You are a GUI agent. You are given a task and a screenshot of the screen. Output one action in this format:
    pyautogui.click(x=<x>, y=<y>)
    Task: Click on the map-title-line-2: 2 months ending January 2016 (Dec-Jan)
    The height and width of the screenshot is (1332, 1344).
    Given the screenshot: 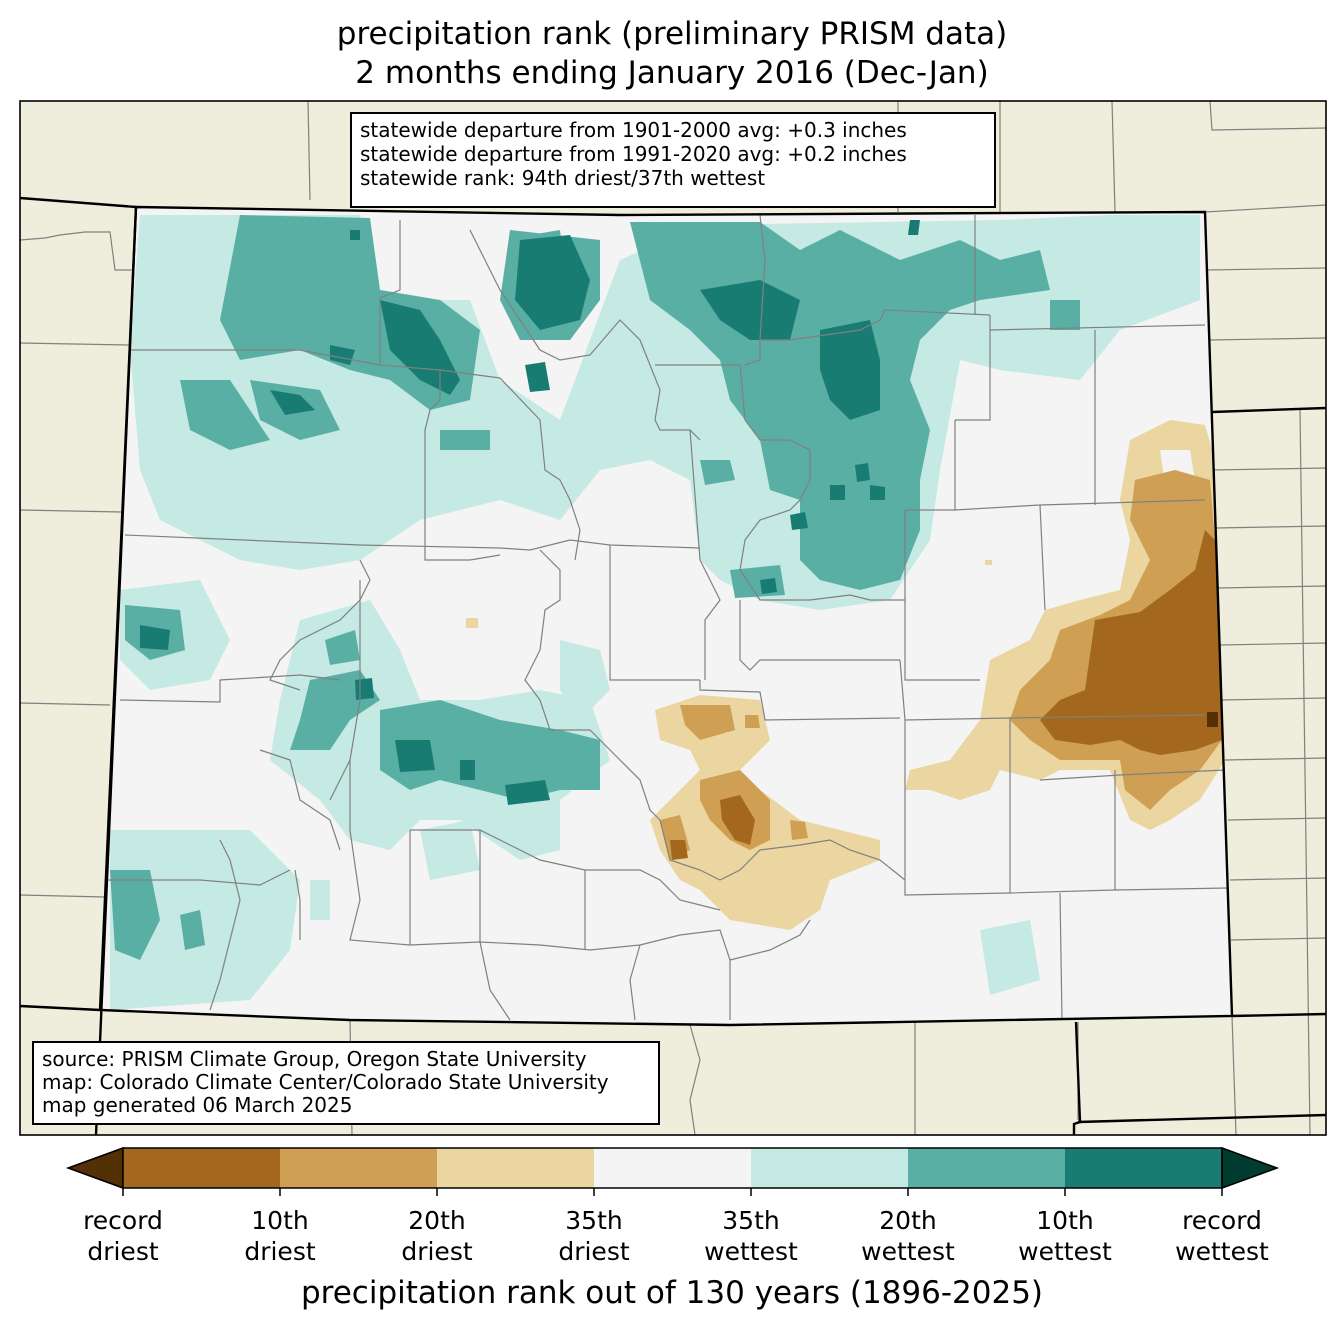 What is the action you would take?
    pyautogui.click(x=672, y=73)
    